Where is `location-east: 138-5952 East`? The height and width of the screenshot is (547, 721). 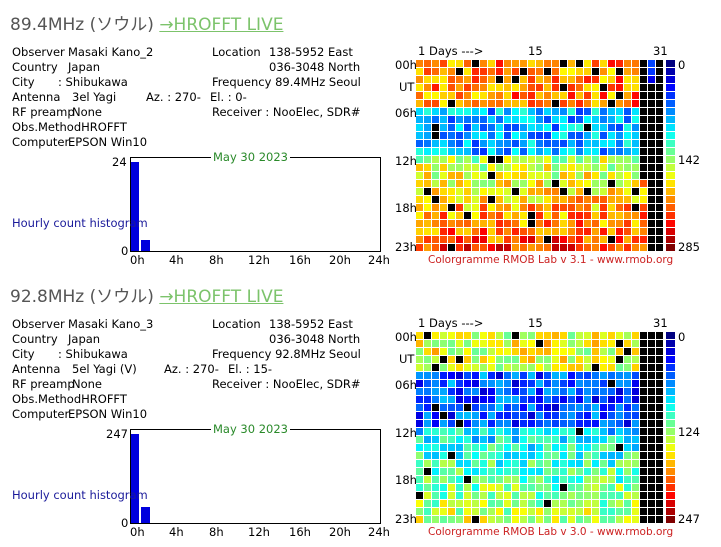
location-east: 138-5952 East is located at coordinates (311, 324).